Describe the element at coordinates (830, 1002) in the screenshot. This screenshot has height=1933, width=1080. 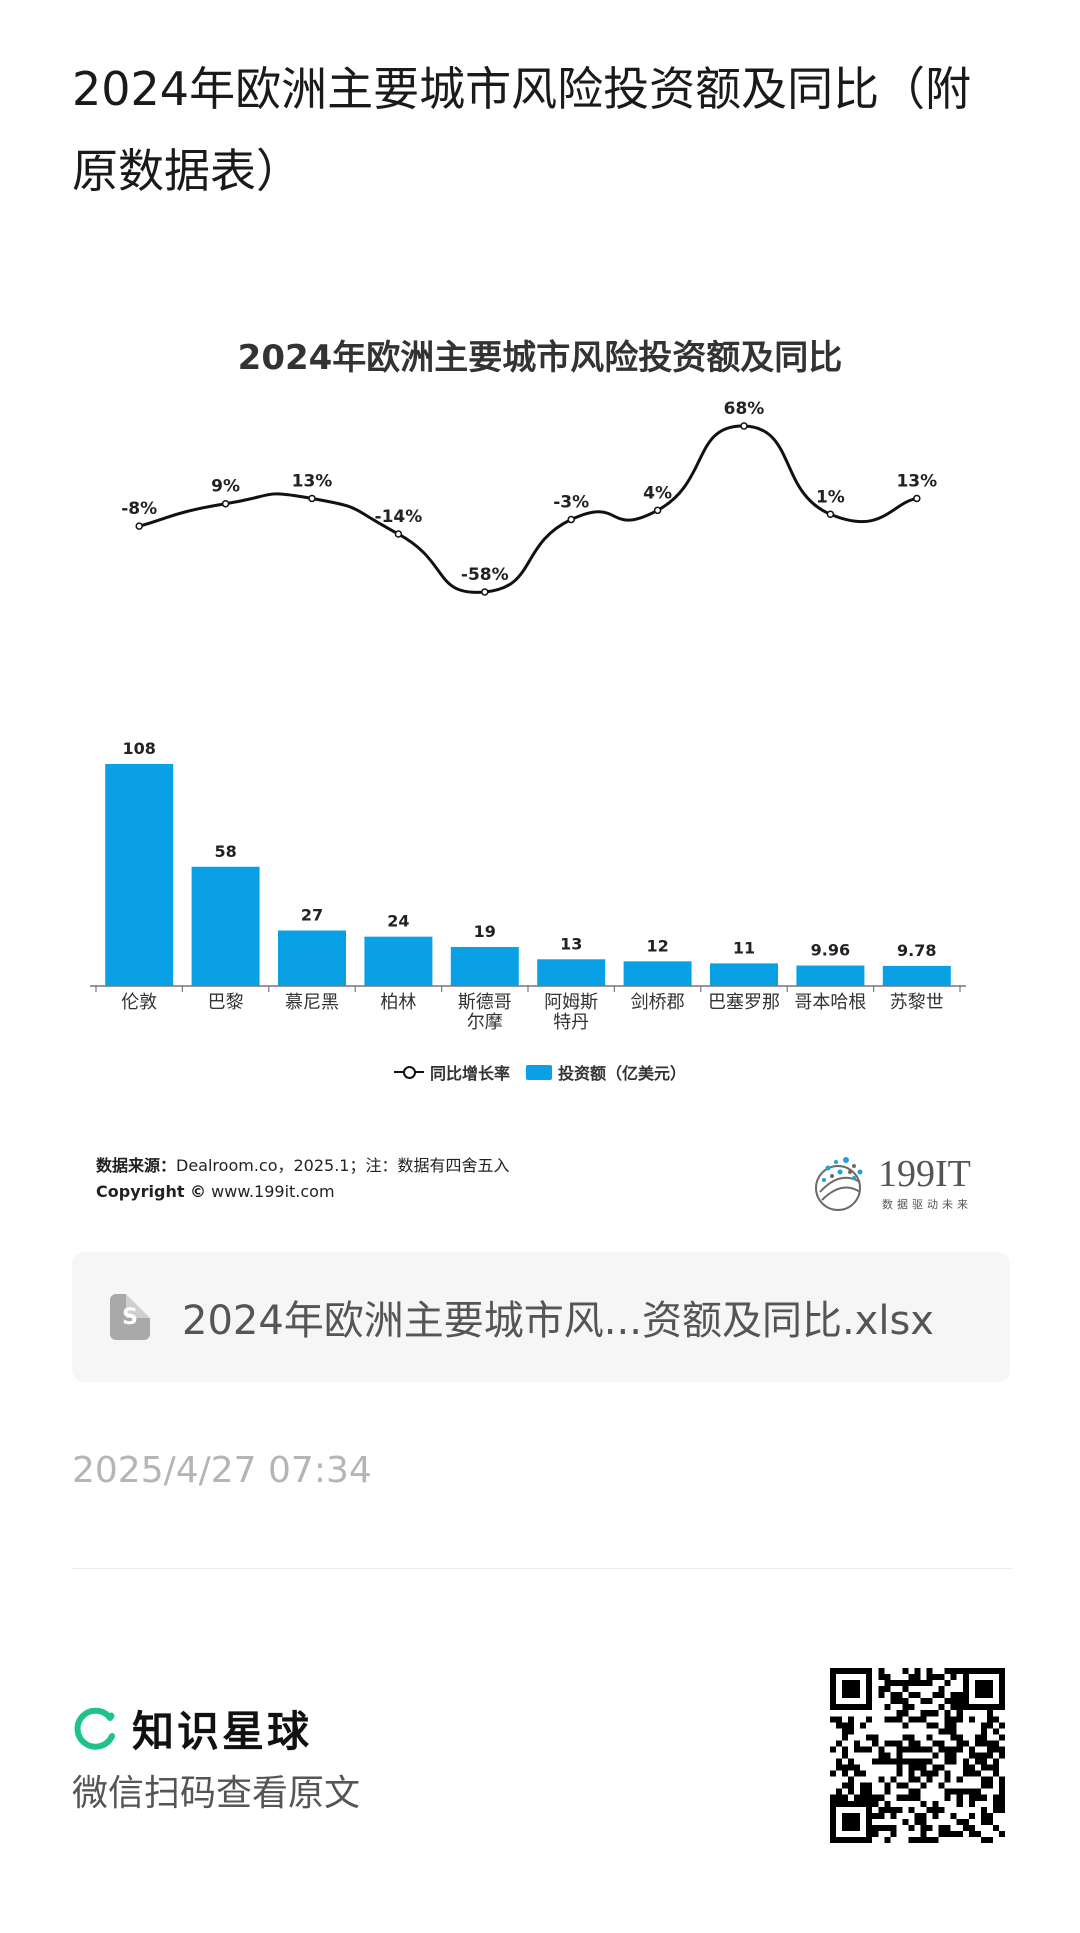
I see `x-tick-label-8: 哥本哈根` at that location.